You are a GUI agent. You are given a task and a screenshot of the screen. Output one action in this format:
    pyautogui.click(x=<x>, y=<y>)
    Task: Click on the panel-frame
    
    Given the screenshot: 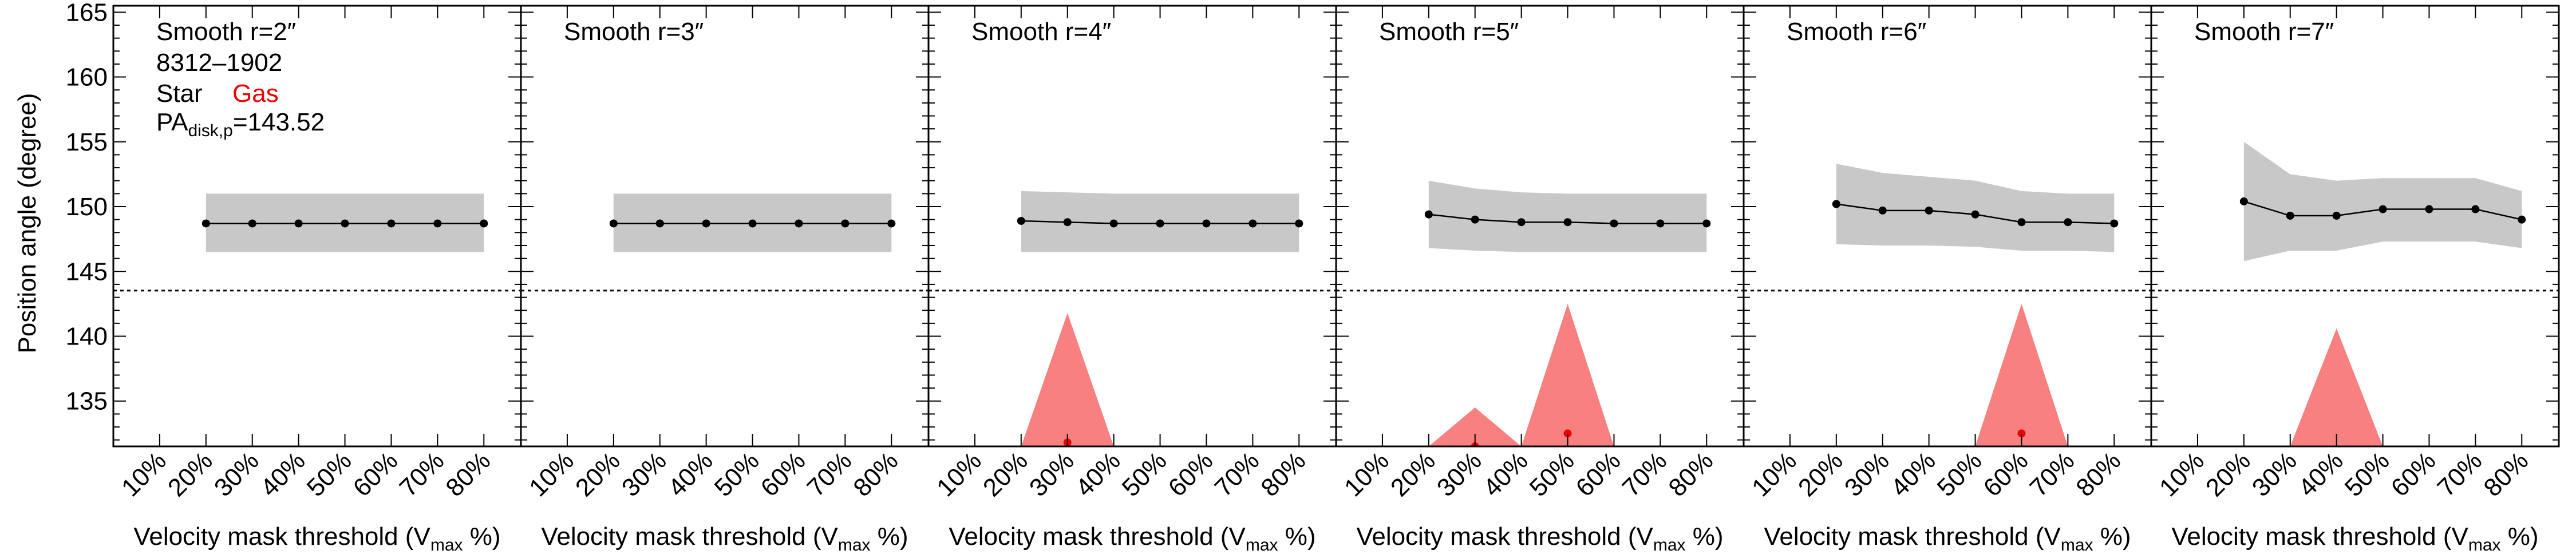 What is the action you would take?
    pyautogui.click(x=2355, y=226)
    